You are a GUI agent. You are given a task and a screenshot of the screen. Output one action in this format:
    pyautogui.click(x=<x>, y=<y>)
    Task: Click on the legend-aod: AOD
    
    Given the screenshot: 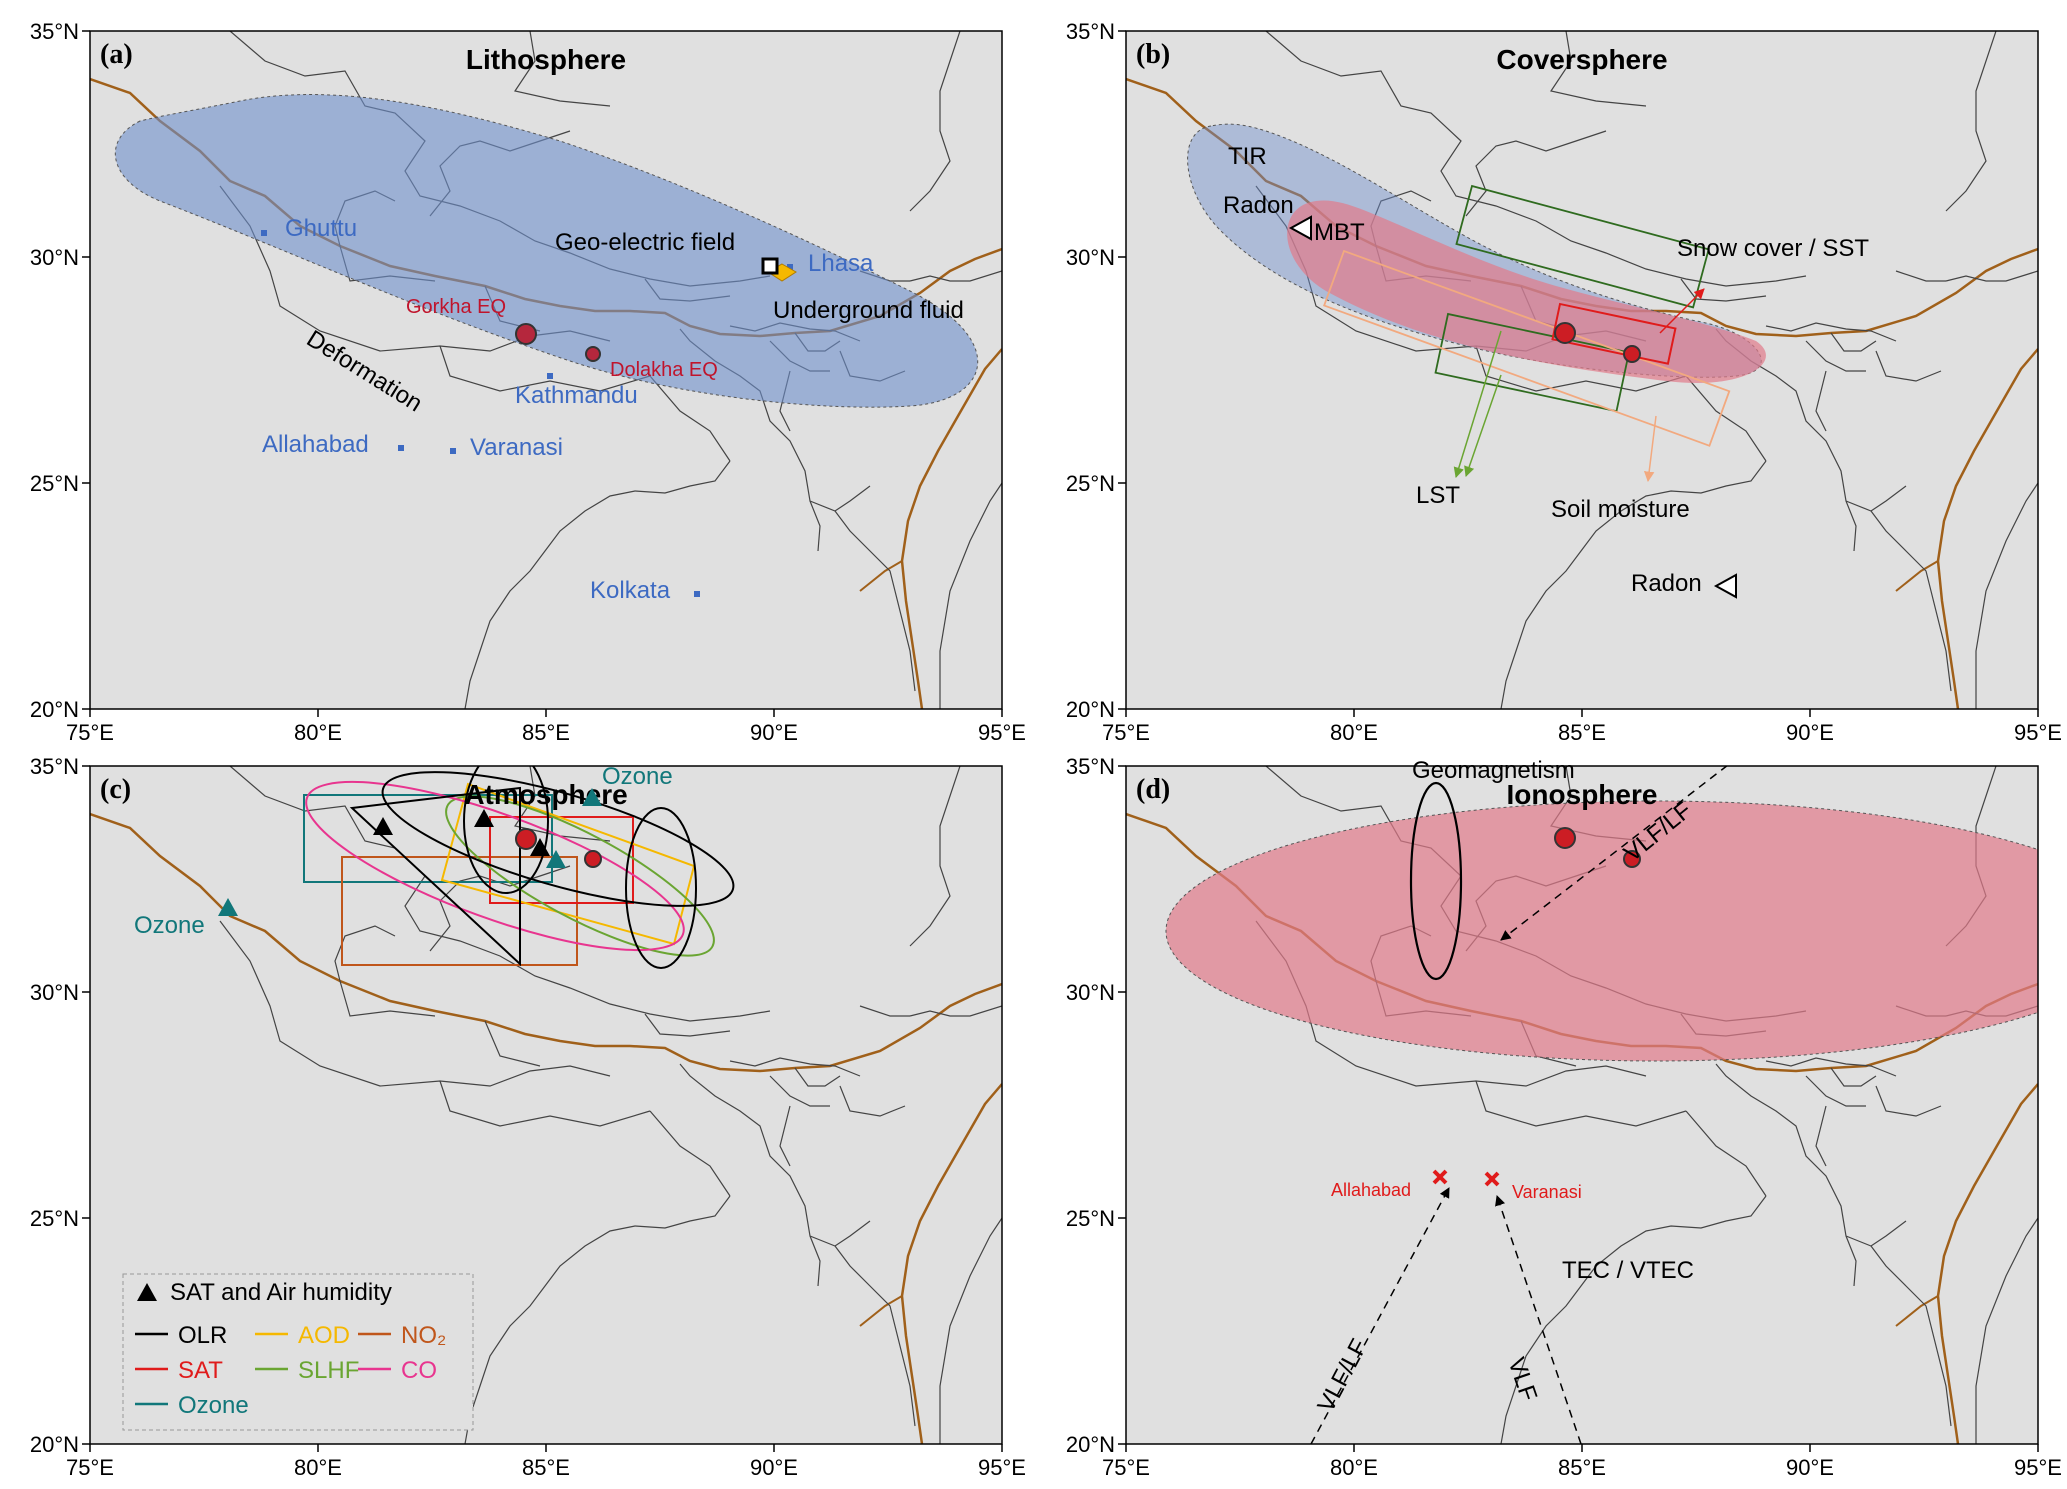 What is the action you would take?
    pyautogui.click(x=324, y=1335)
    